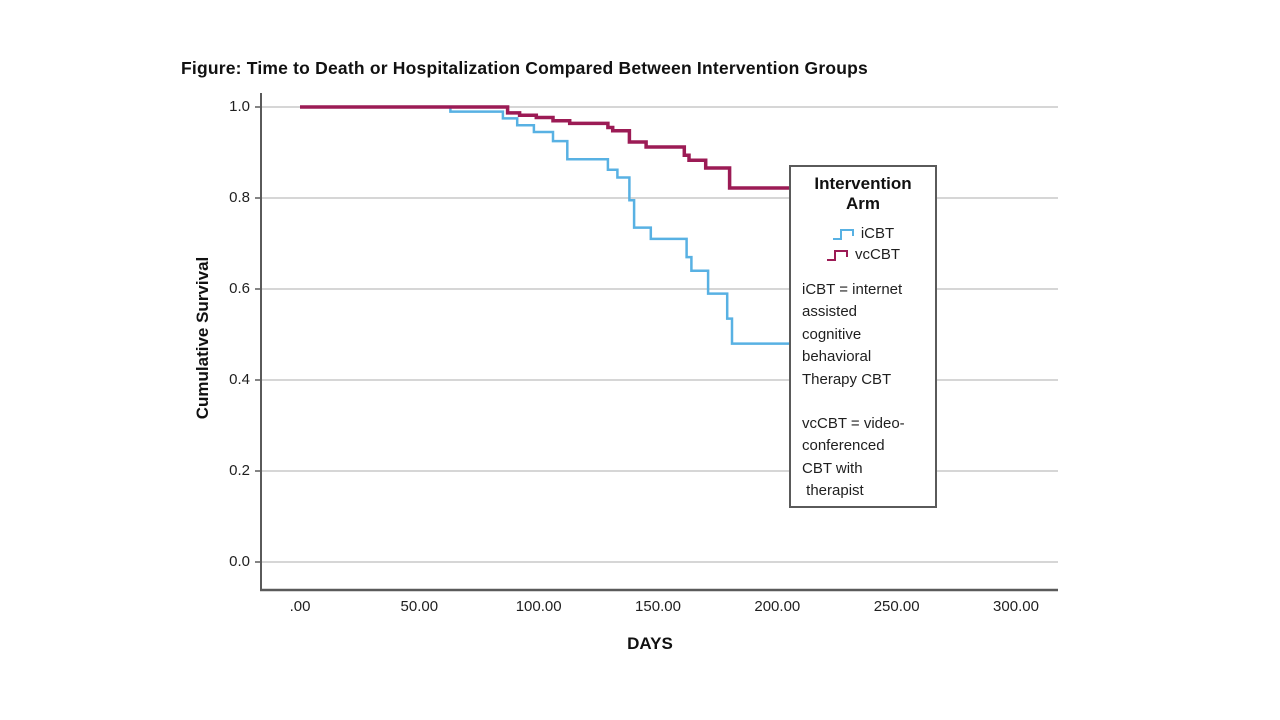 The image size is (1280, 720). I want to click on y-tick-label: 0.4, so click(239, 379).